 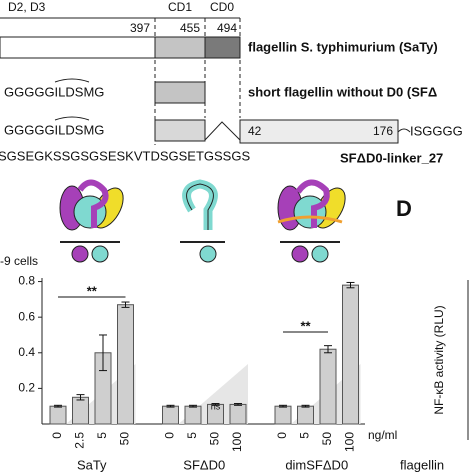 I want to click on domain-label: CD1, so click(x=180, y=7).